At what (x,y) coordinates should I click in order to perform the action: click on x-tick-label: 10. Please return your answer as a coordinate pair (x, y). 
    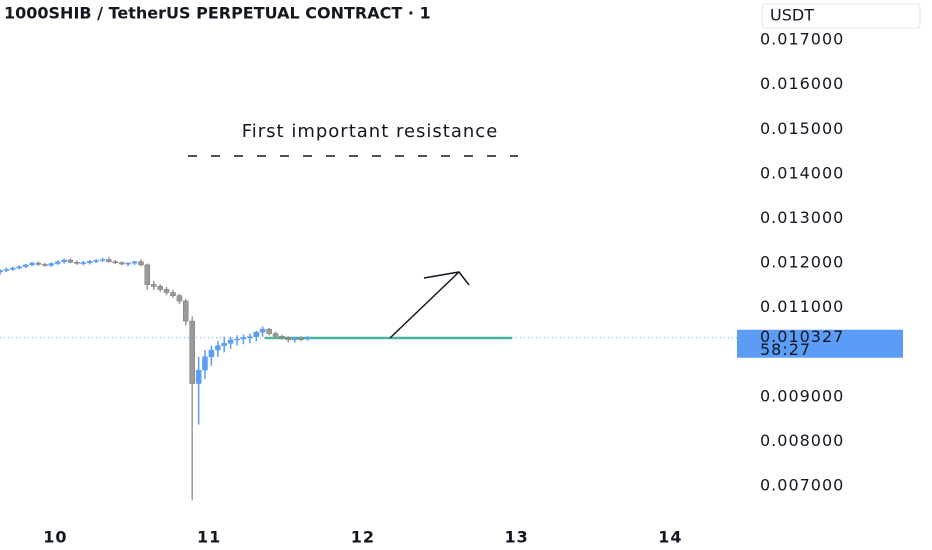
    Looking at the image, I should click on (55, 537).